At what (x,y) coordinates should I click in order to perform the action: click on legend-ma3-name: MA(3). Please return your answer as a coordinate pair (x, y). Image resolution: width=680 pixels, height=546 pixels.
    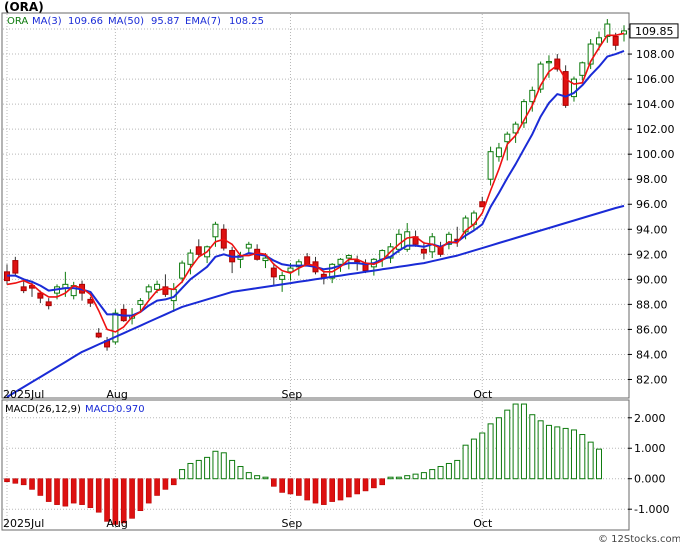
    Looking at the image, I should click on (47, 21).